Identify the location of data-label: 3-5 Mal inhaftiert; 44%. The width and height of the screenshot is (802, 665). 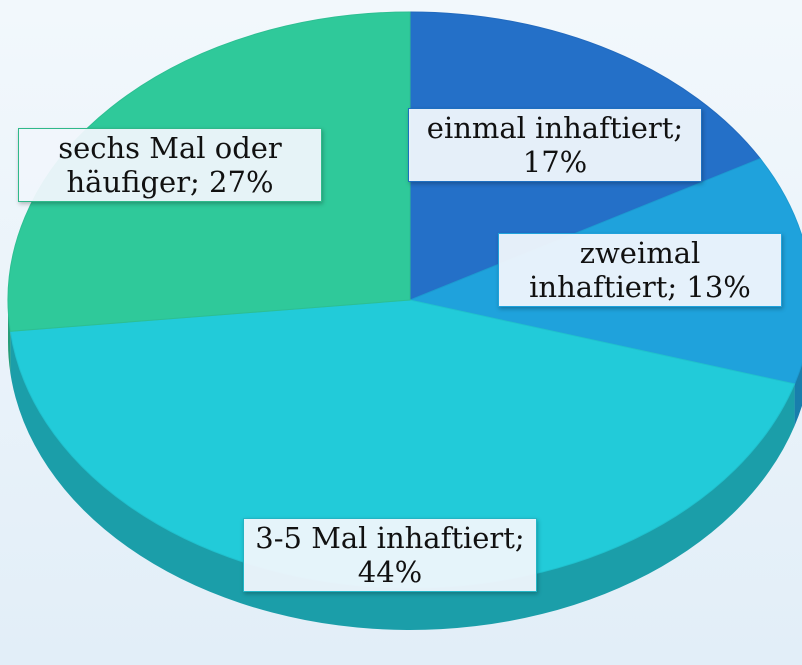
(390, 555).